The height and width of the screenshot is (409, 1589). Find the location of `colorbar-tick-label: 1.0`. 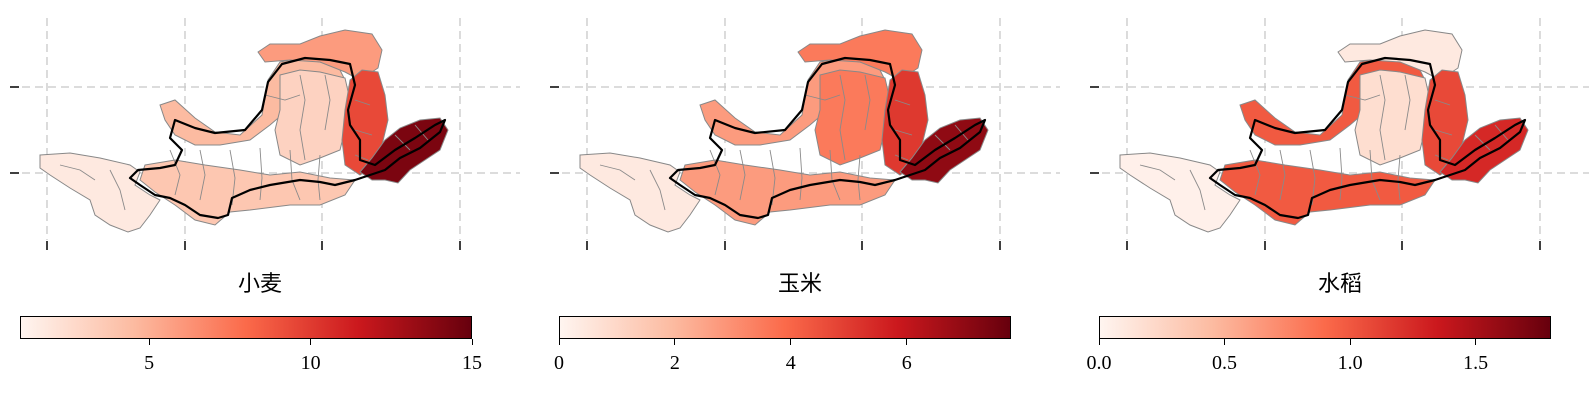

colorbar-tick-label: 1.0 is located at coordinates (1350, 363).